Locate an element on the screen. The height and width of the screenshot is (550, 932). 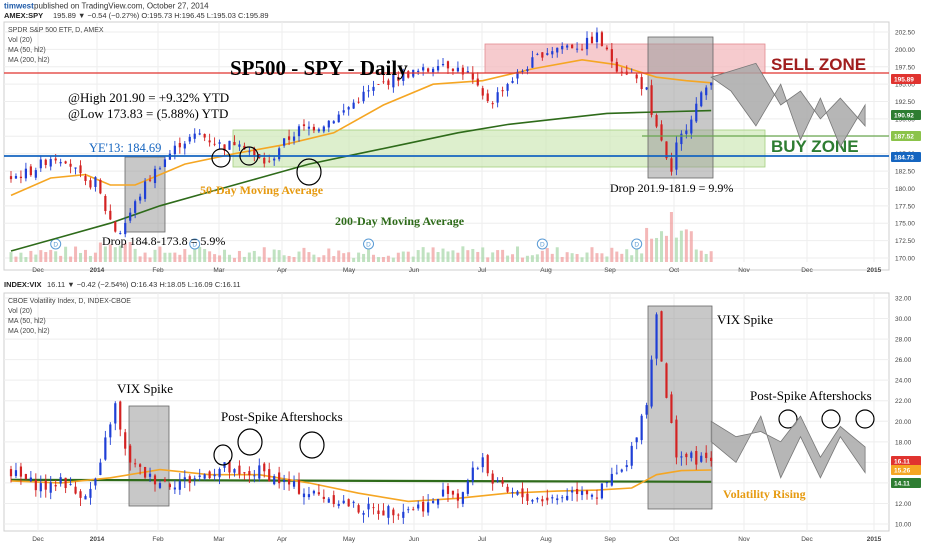
bottom-lines is located at coordinates (361, 485).